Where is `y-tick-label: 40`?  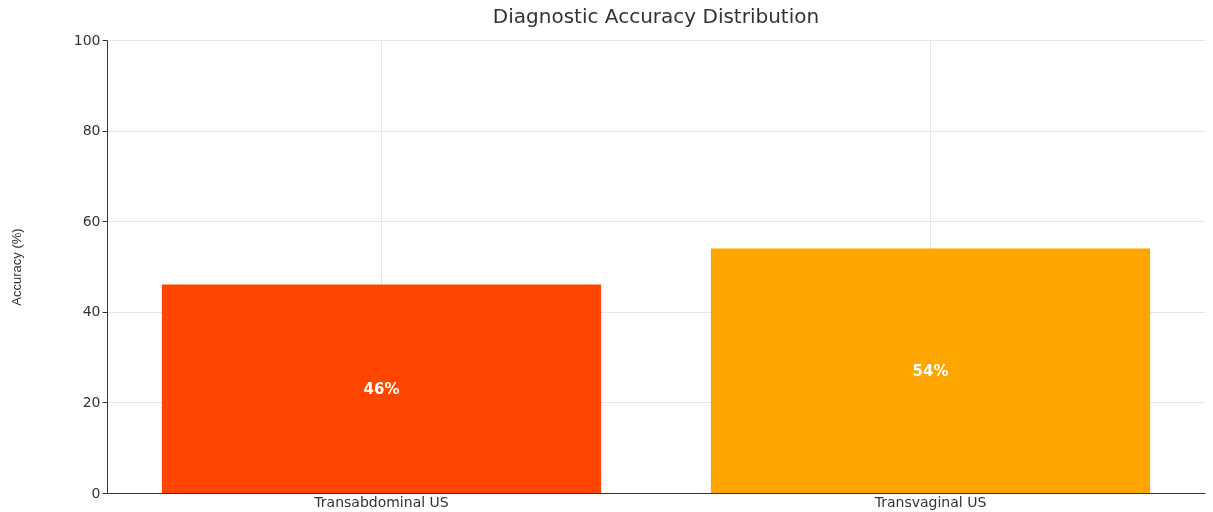 y-tick-label: 40 is located at coordinates (91, 311).